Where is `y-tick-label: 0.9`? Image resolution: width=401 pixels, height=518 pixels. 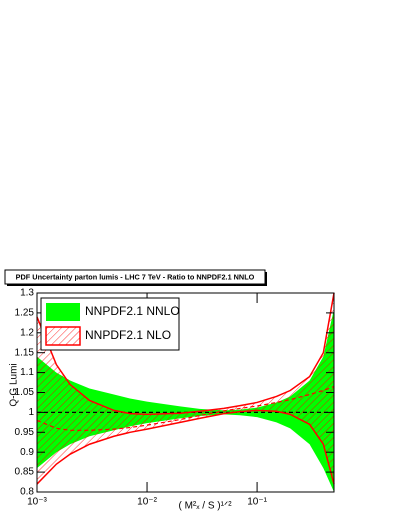
y-tick-label: 0.9 is located at coordinates (27, 452).